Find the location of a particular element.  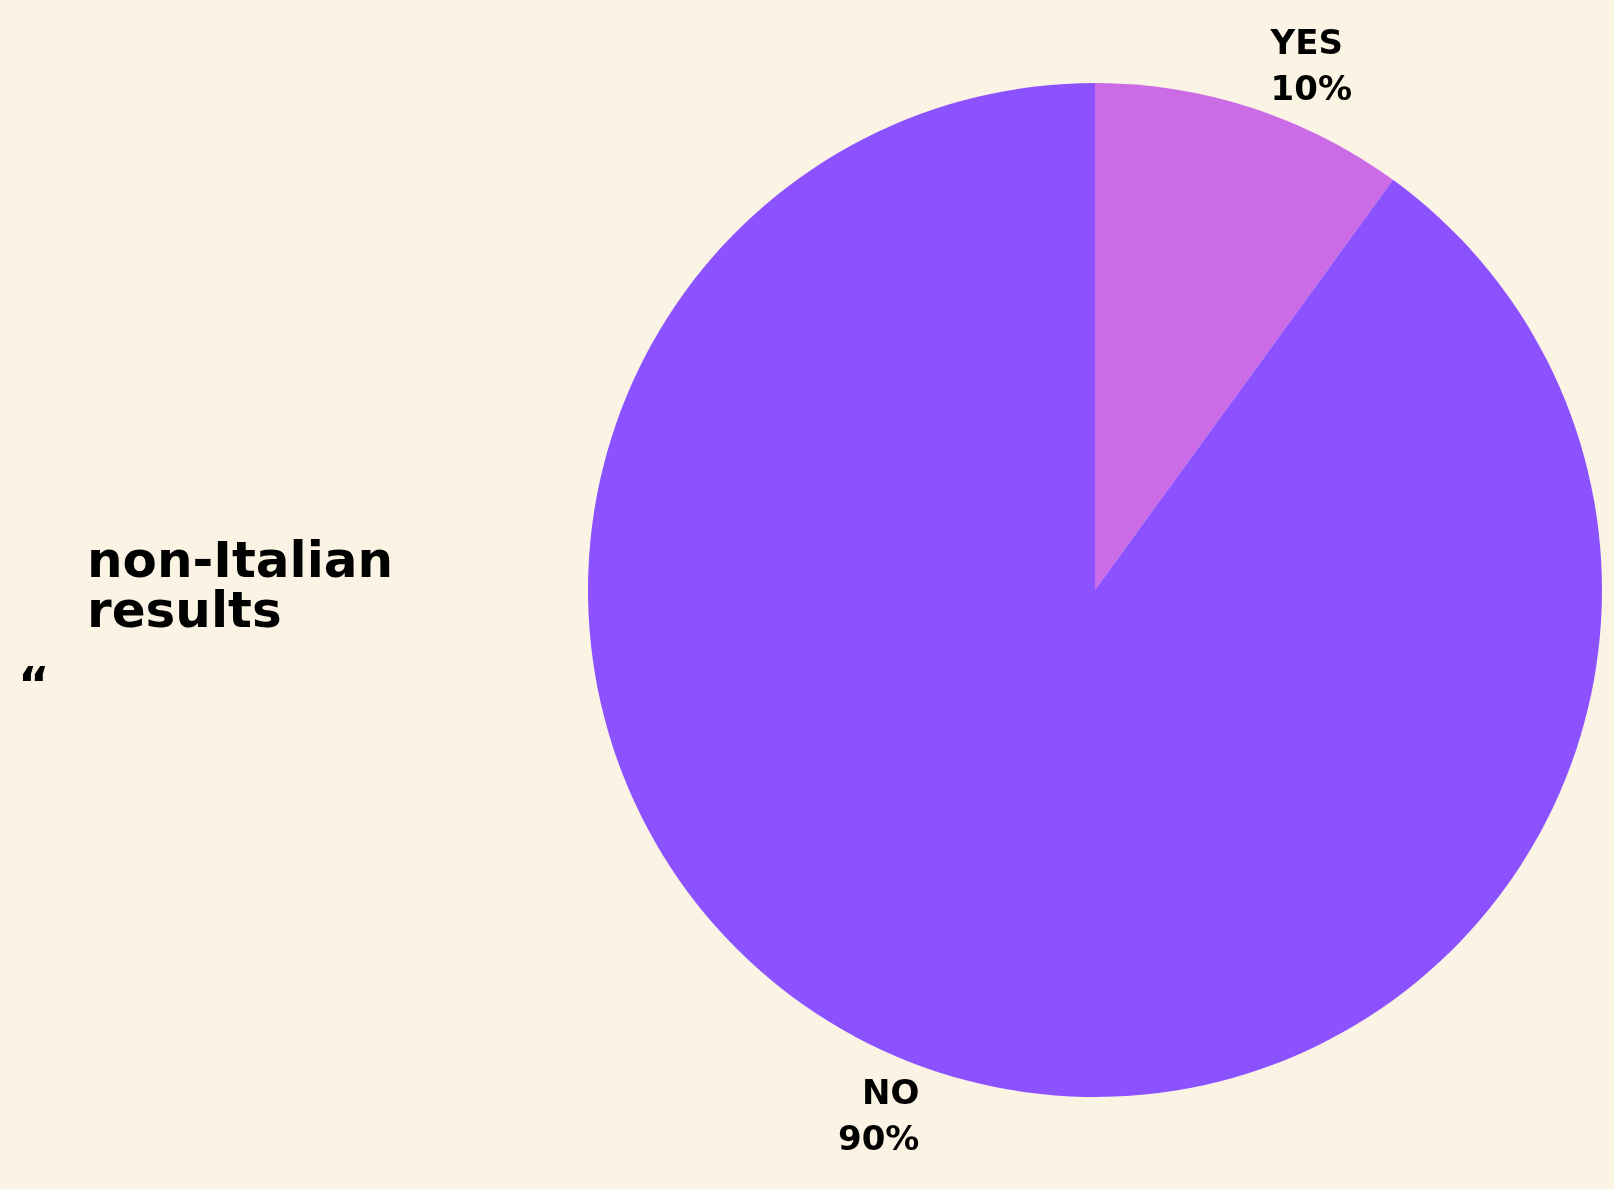

text: non-Italian results is located at coordinates (240, 585).